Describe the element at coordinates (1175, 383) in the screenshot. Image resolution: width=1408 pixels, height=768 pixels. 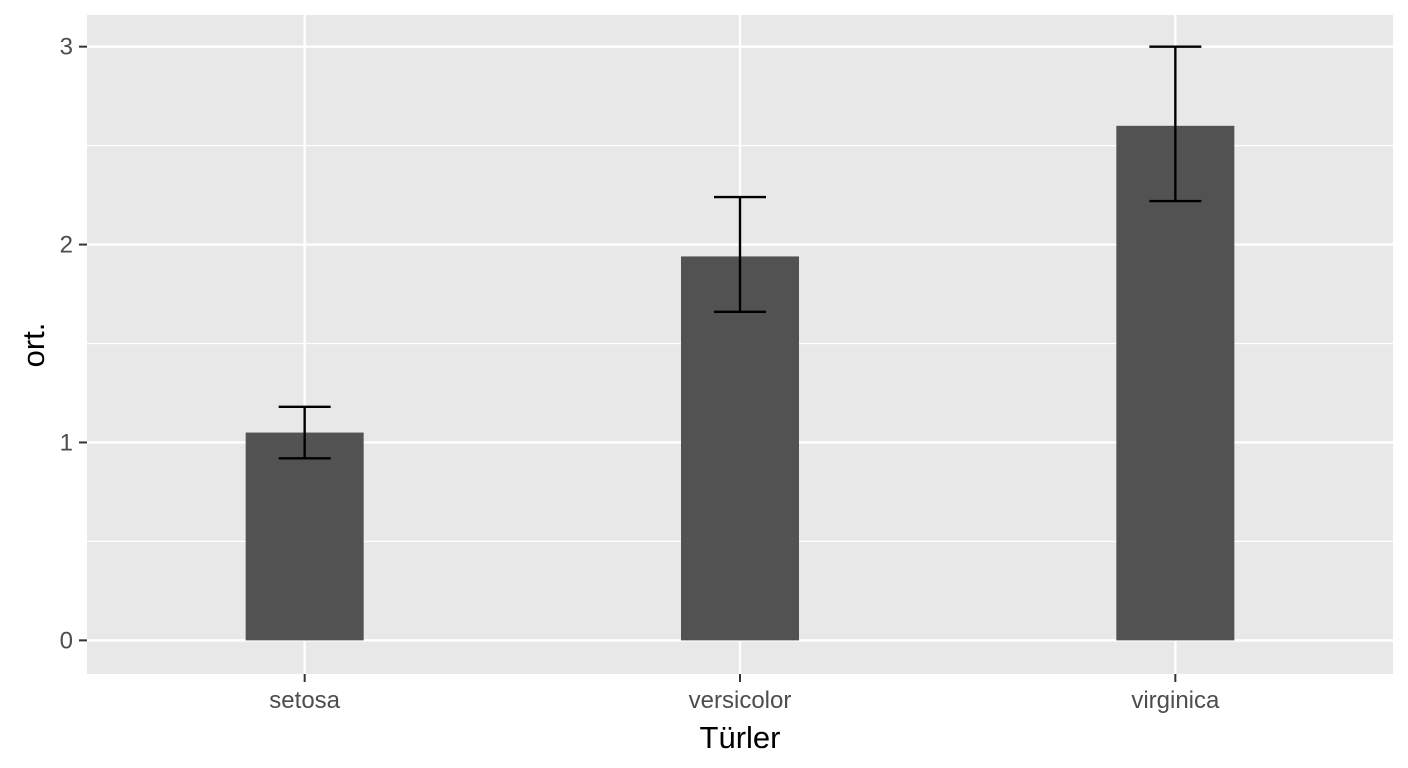
I see `bar-virginica` at that location.